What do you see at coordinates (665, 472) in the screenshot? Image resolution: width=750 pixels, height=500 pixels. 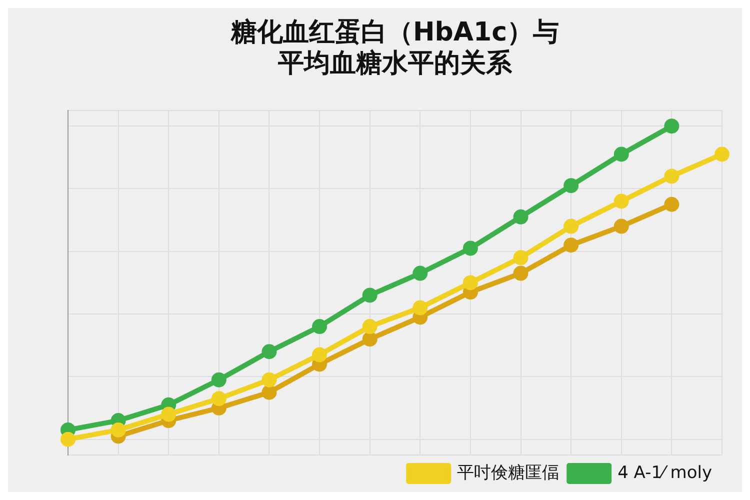 I see `legend-label: 4 A-1⁄ moly` at bounding box center [665, 472].